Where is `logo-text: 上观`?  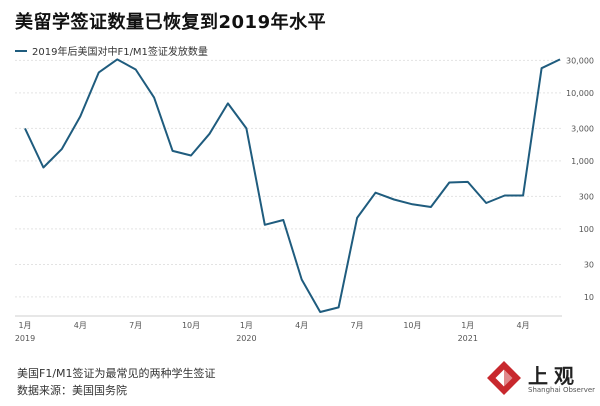
logo-text: 上观 is located at coordinates (554, 376).